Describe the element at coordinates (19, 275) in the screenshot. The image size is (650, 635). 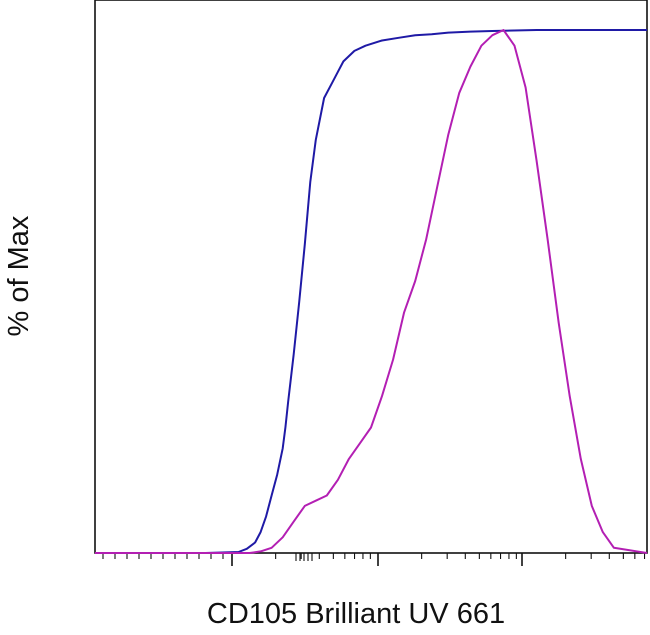
I see `y-axis-title: % of Max` at that location.